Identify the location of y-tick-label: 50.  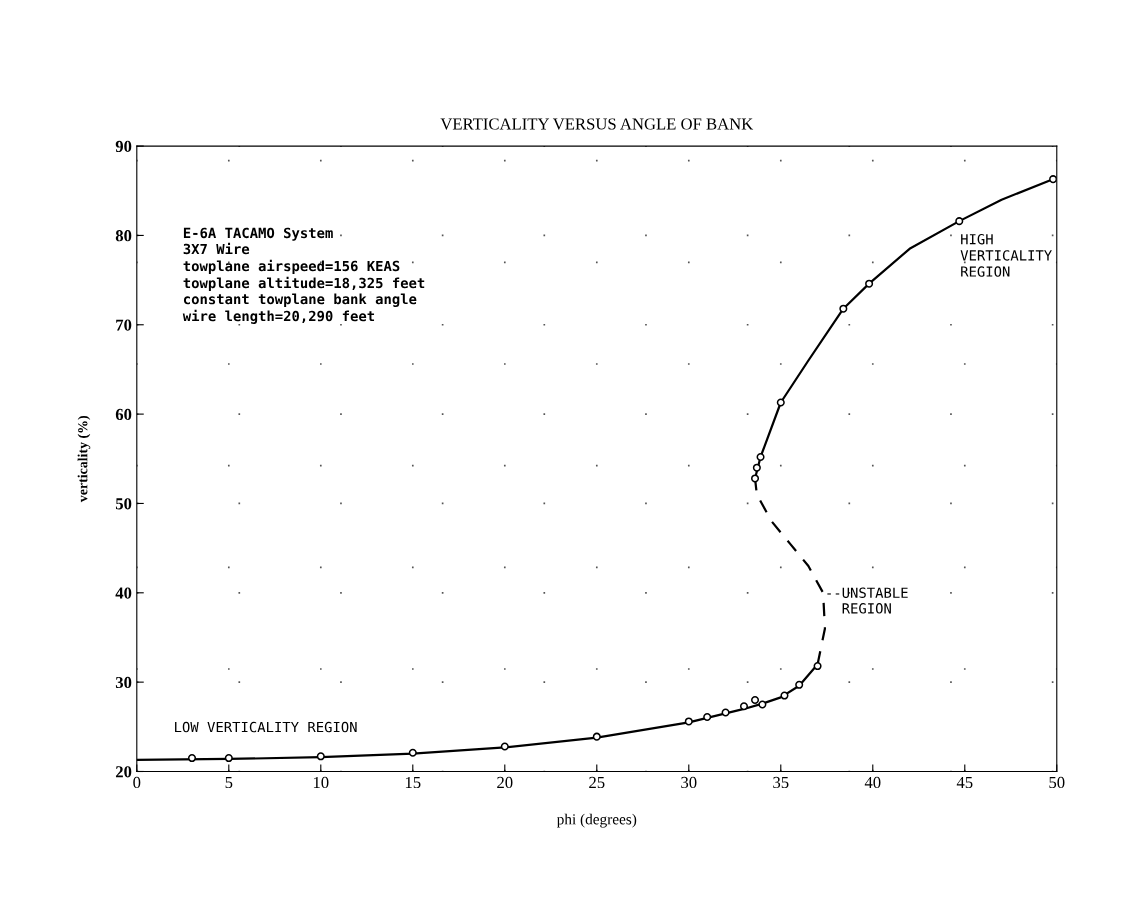
(123, 504).